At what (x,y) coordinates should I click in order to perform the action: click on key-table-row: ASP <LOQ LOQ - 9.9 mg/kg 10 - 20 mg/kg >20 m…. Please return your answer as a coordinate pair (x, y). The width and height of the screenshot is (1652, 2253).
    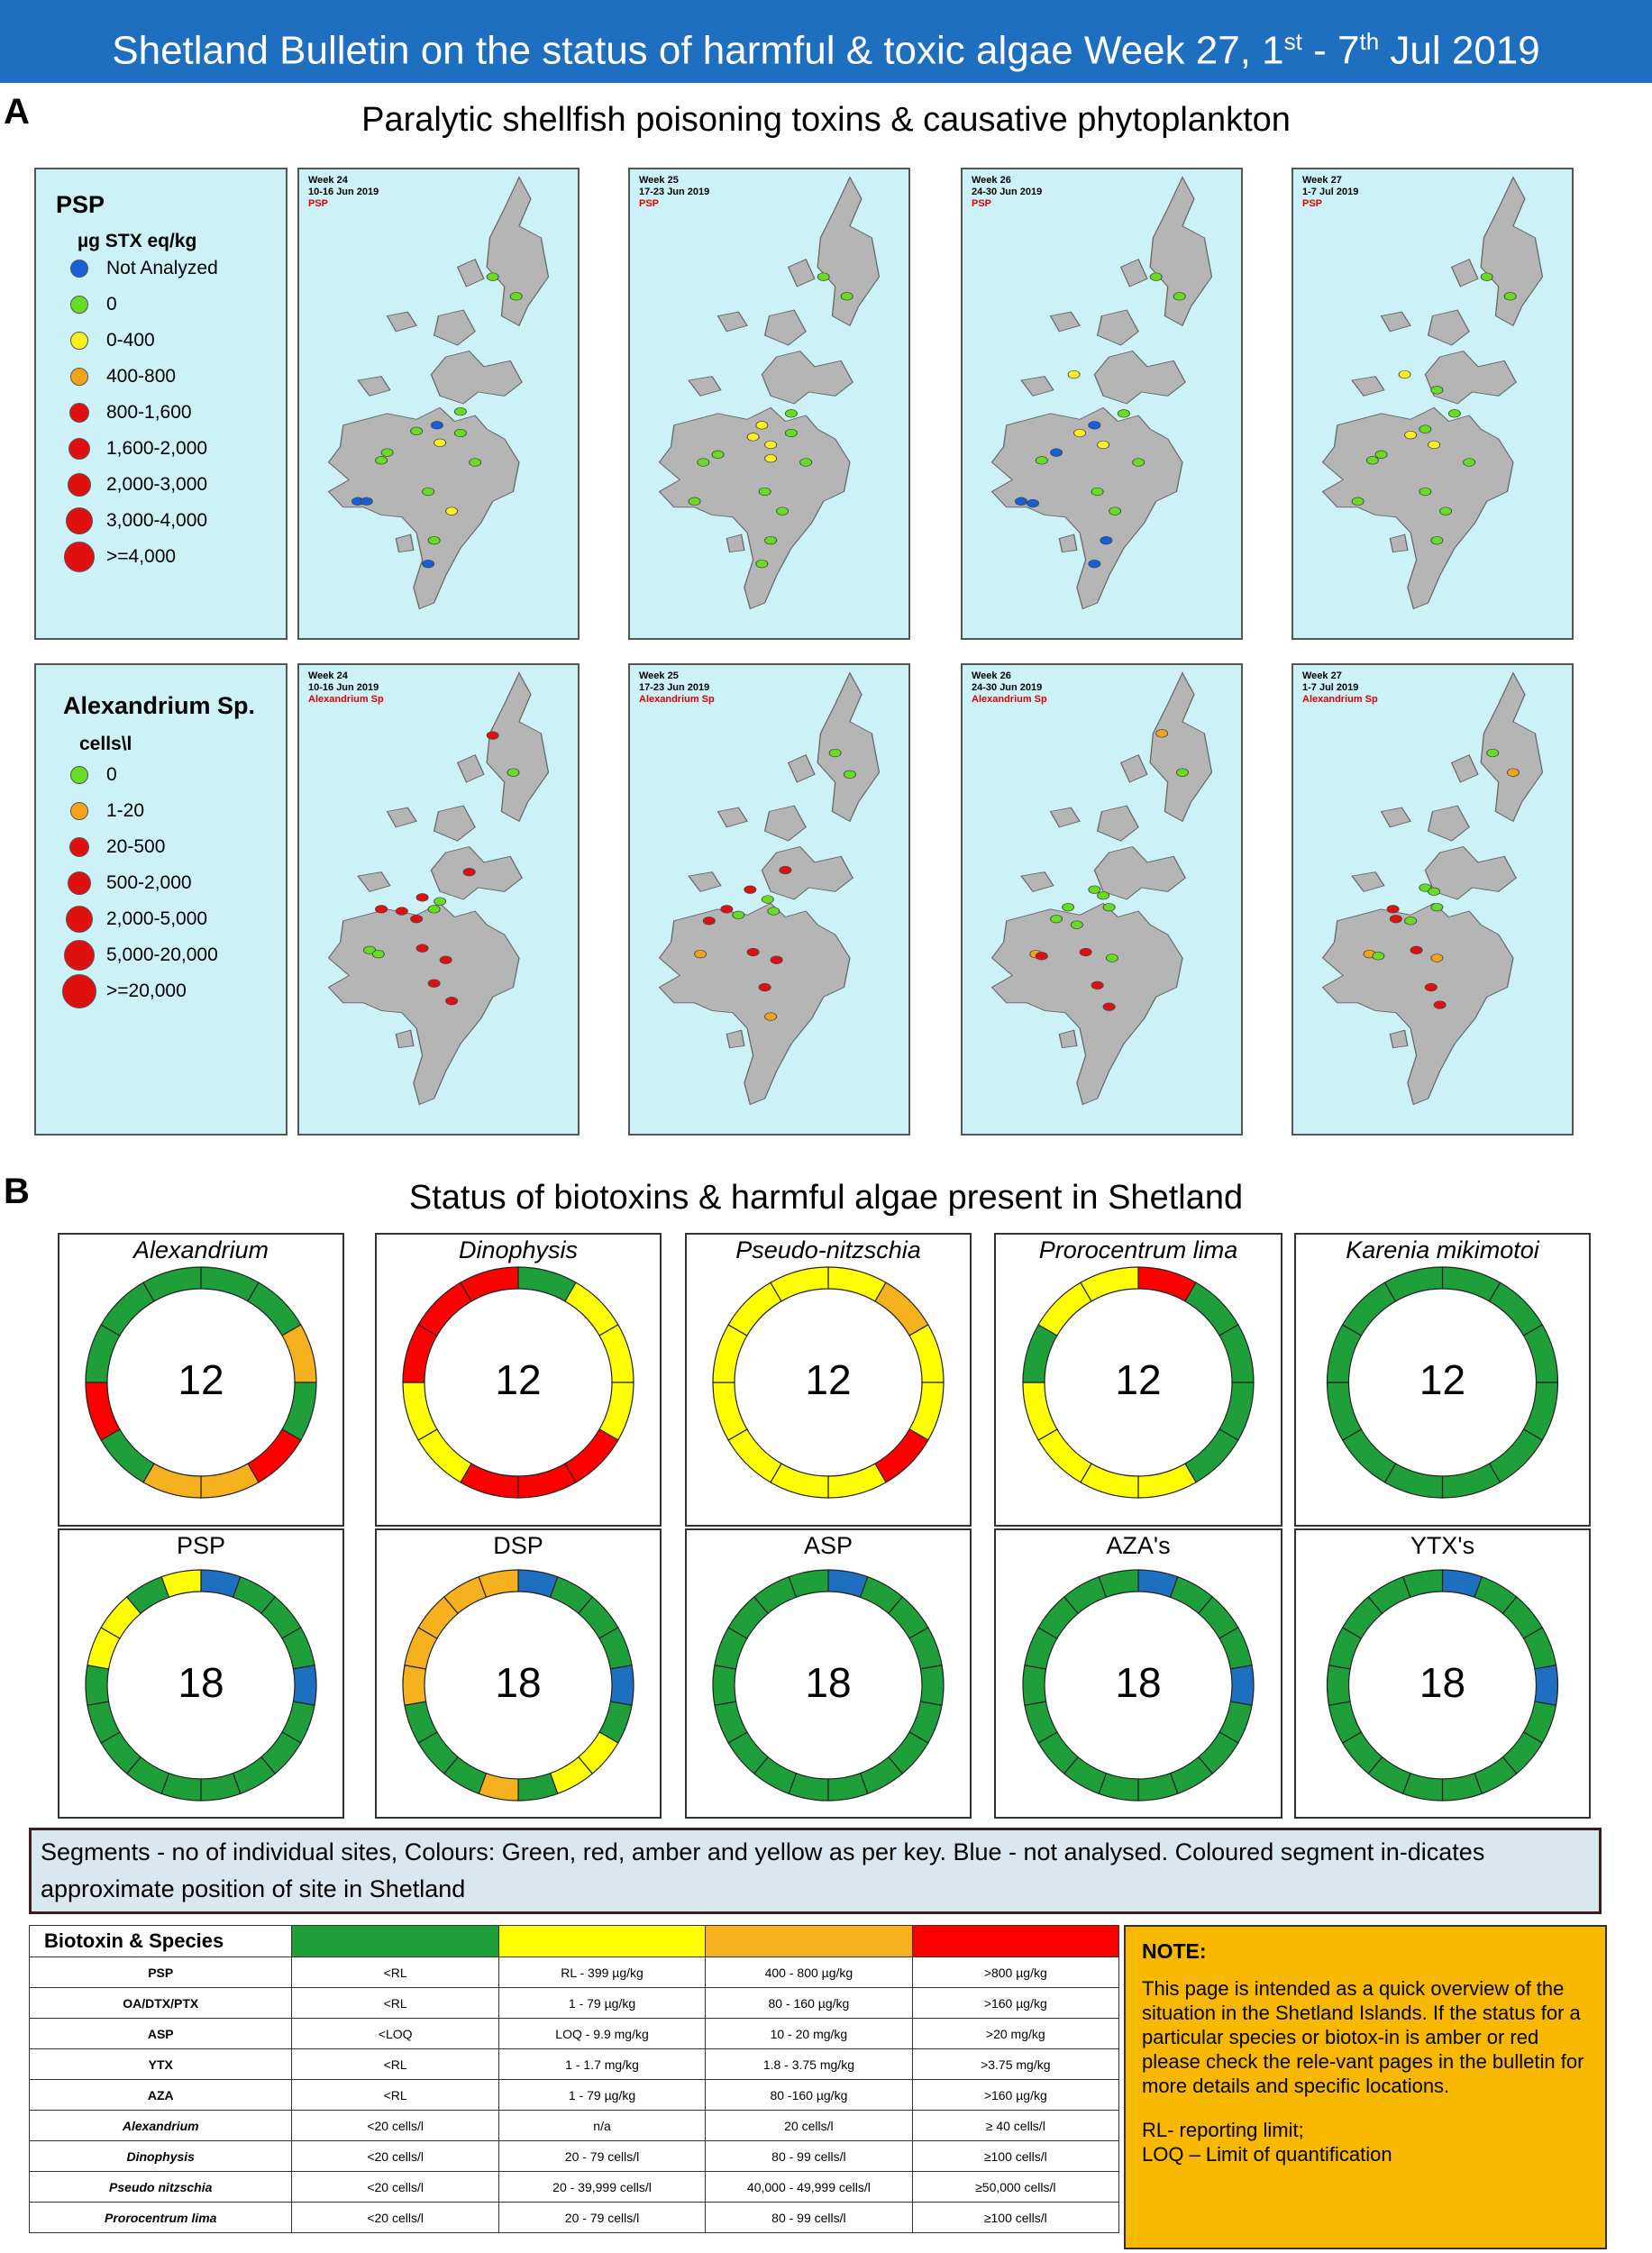
    Looking at the image, I should click on (574, 2033).